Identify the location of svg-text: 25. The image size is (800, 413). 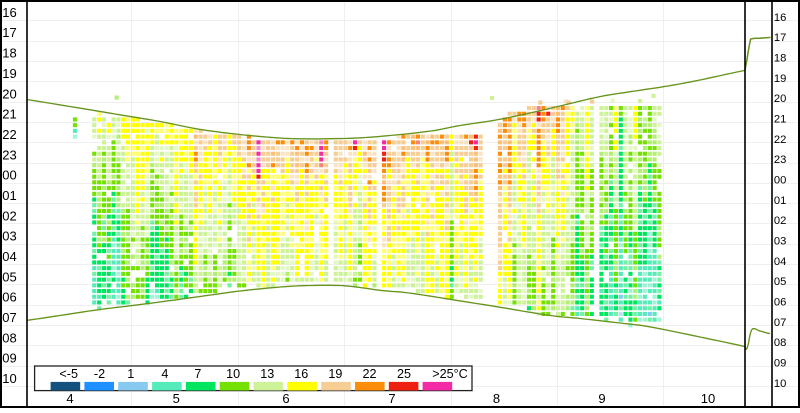
(404, 374).